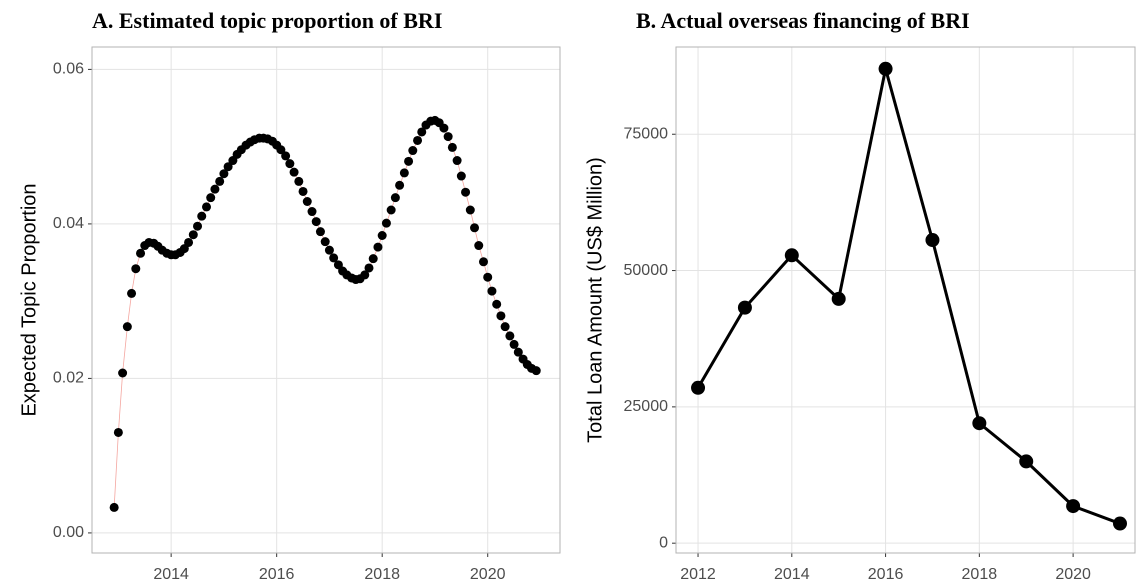  What do you see at coordinates (267, 20) in the screenshot?
I see `chart-title: A. Estimated topic proportion of BRI` at bounding box center [267, 20].